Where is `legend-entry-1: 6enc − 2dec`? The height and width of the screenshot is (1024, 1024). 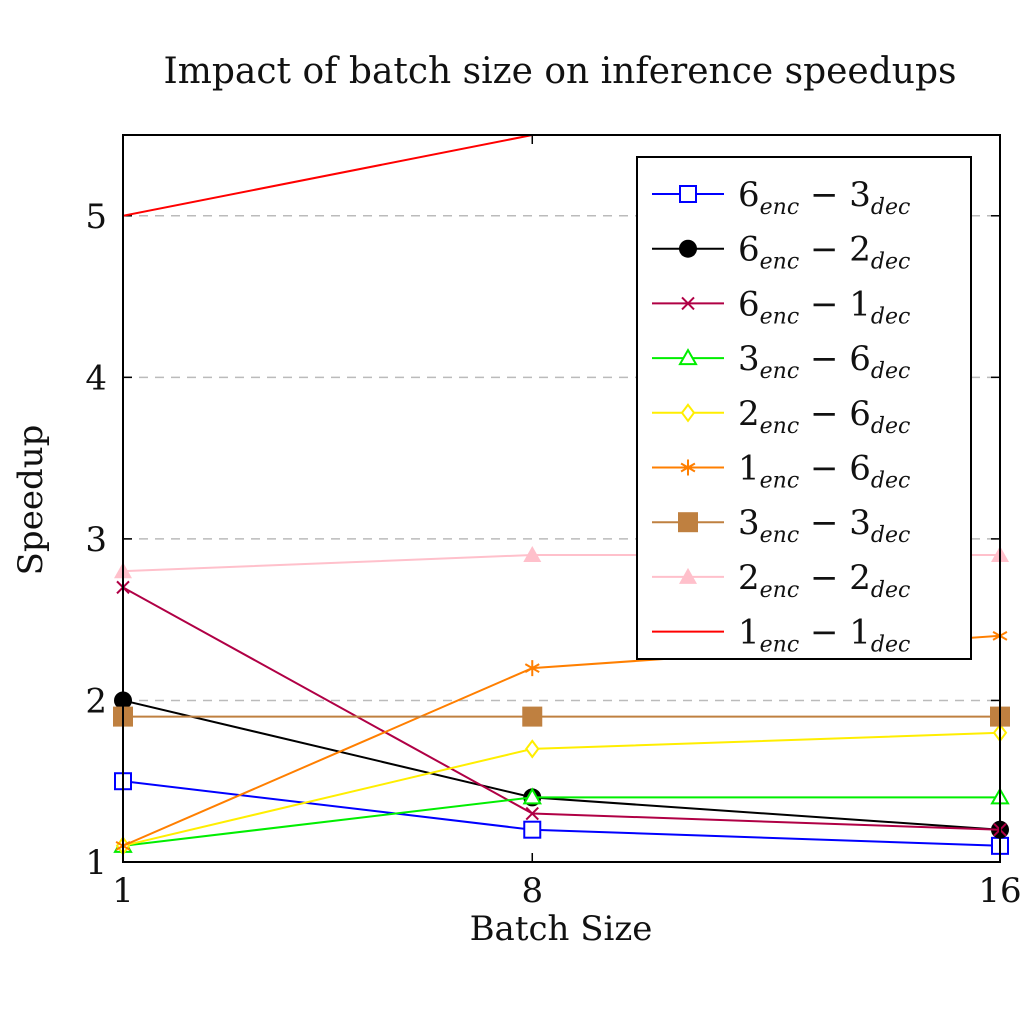
legend-entry-1: 6enc − 2dec is located at coordinates (781, 252).